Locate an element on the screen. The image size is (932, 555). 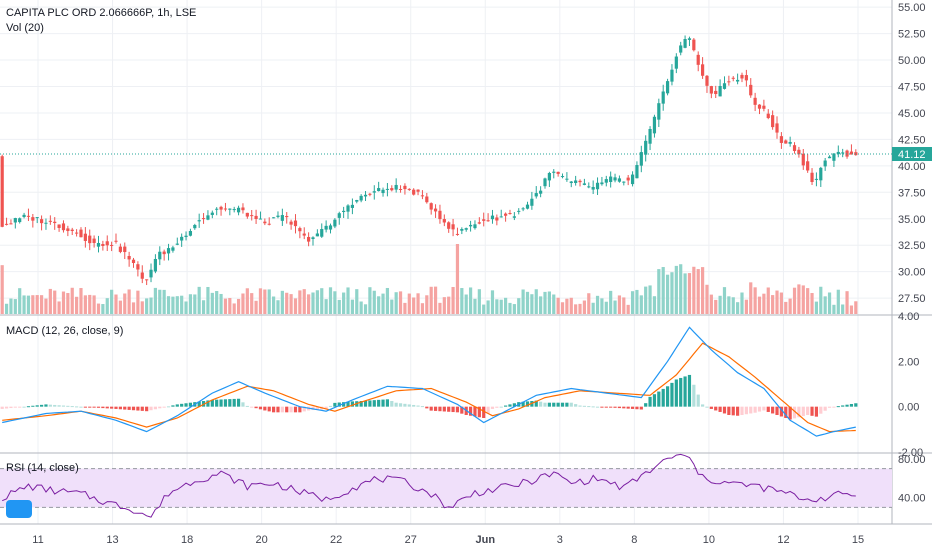
time-tick-label: 13 is located at coordinates (112, 540).